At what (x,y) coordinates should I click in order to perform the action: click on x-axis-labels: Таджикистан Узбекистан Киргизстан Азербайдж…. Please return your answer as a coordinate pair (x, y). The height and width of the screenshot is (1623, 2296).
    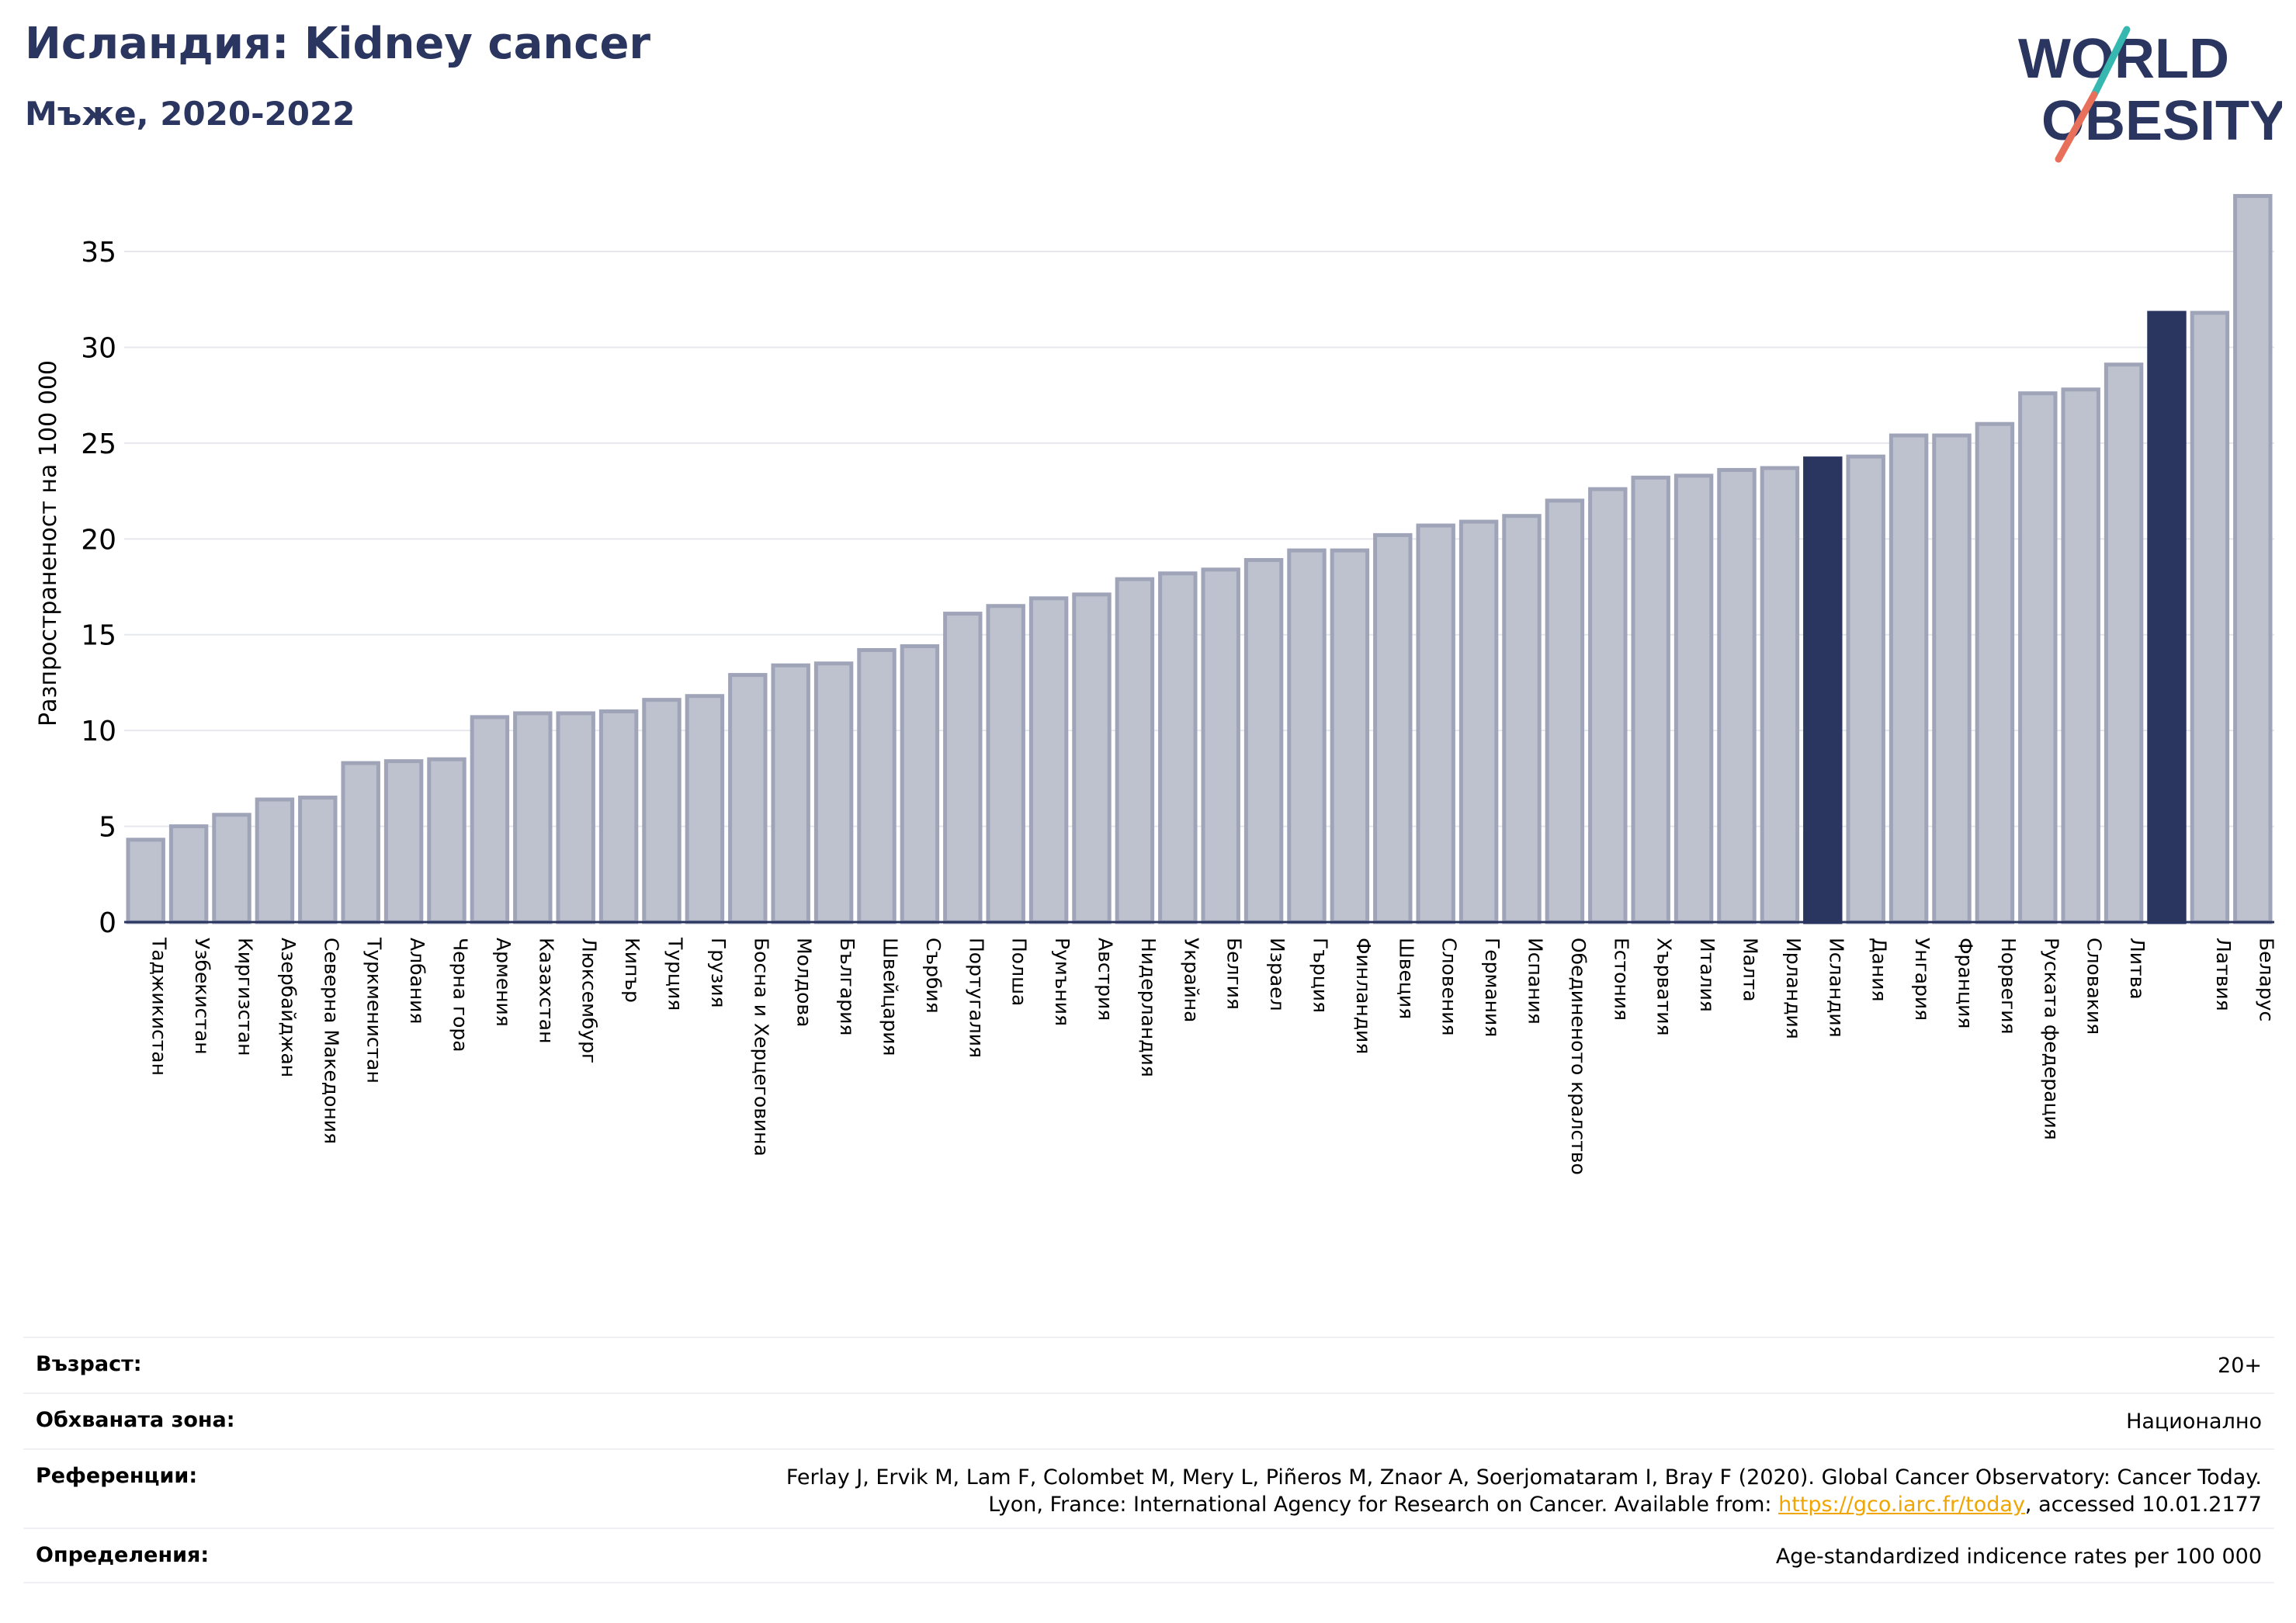
    Looking at the image, I should click on (1213, 1056).